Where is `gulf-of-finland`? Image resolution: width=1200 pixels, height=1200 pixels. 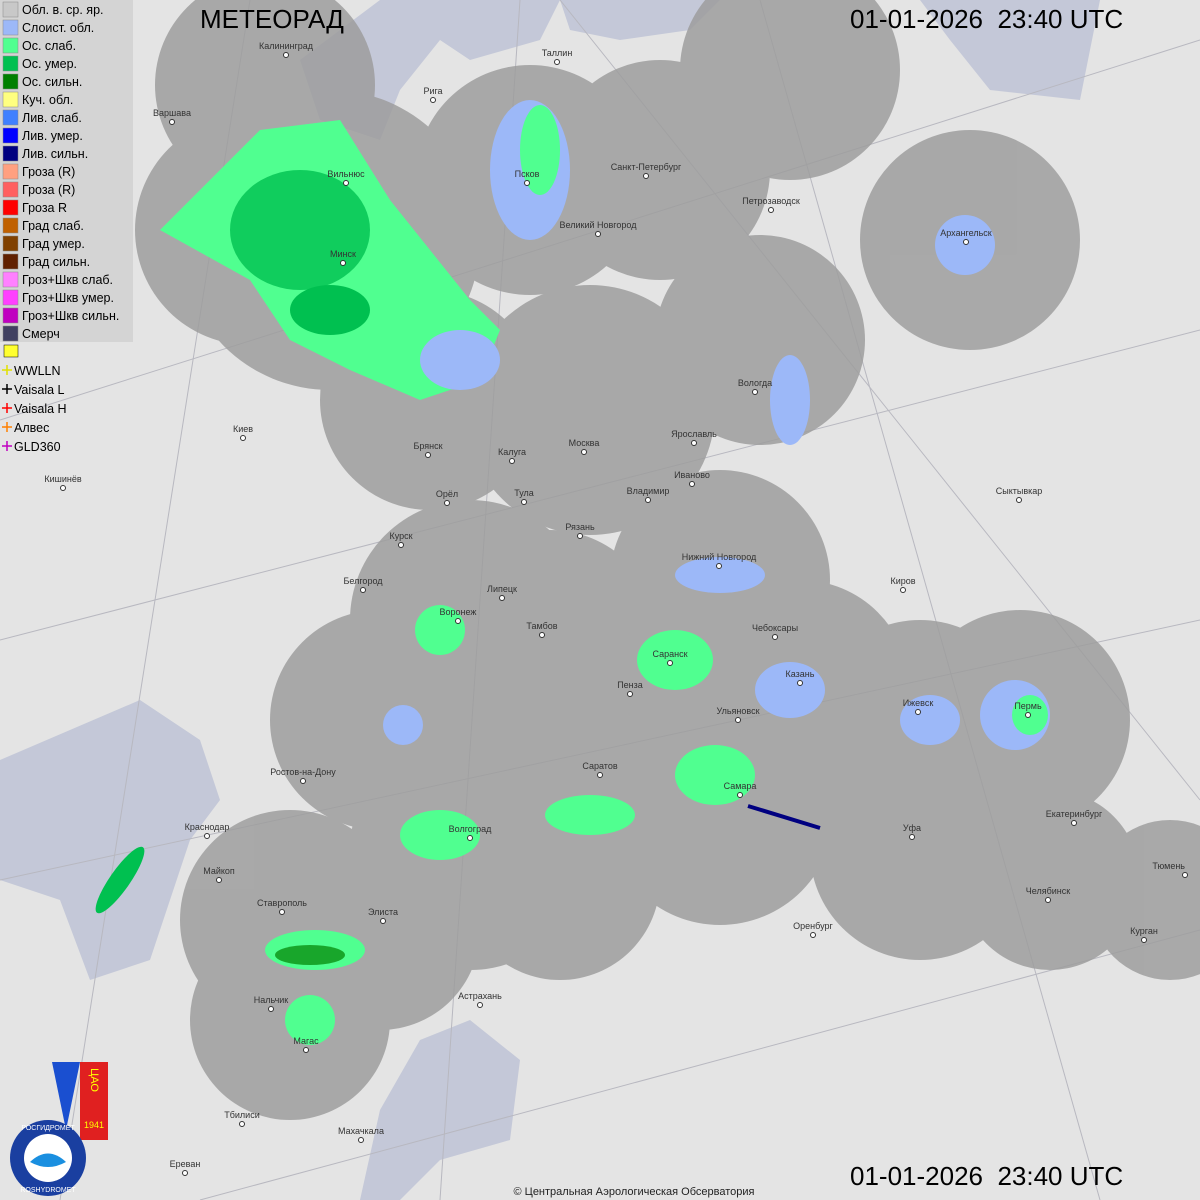 gulf-of-finland is located at coordinates (640, 20).